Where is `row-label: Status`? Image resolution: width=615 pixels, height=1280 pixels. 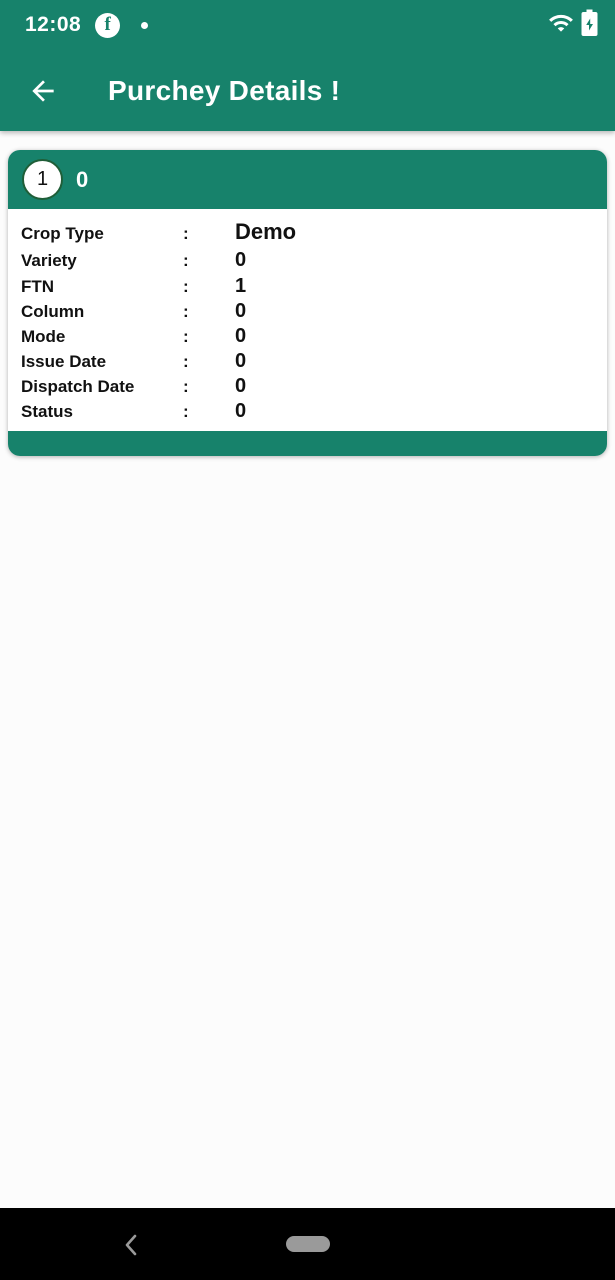 row-label: Status is located at coordinates (47, 411).